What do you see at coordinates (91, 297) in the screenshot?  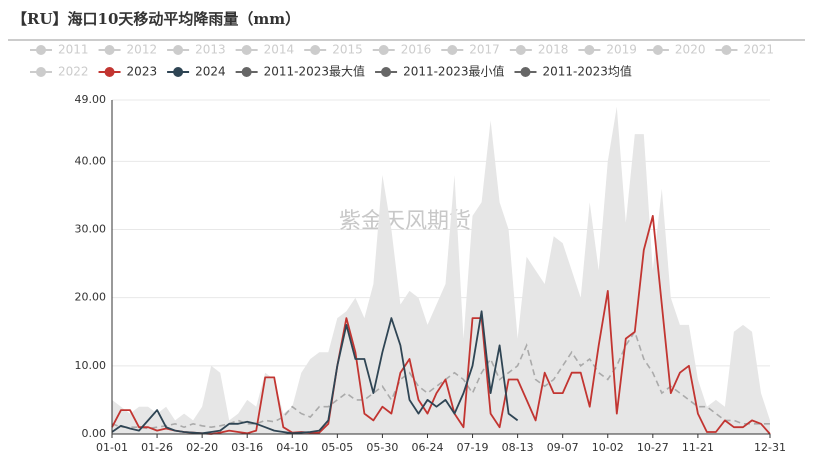 I see `y-tick-label: 20.00` at bounding box center [91, 297].